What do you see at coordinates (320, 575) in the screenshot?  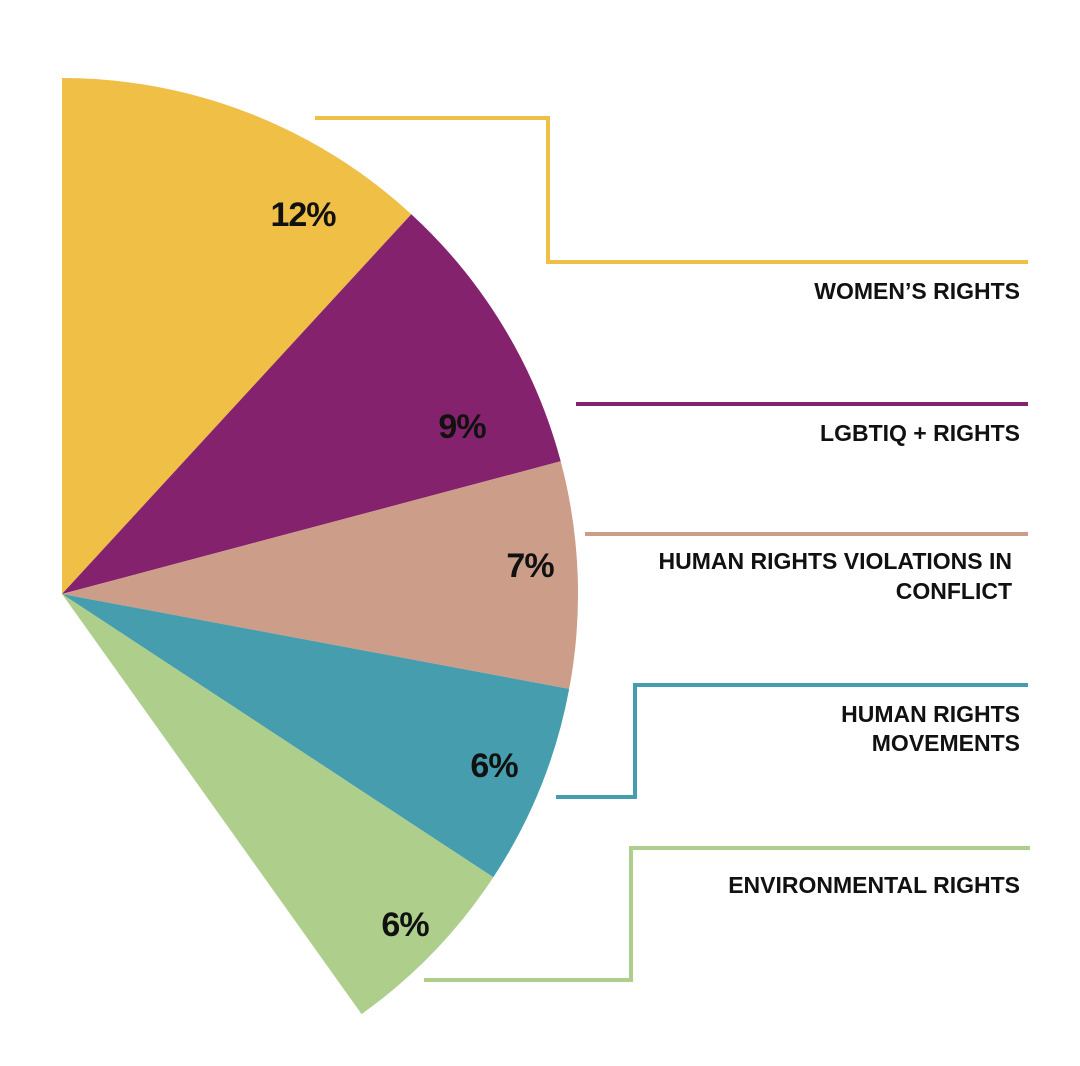 I see `pie-slice-violations-in-conflict` at bounding box center [320, 575].